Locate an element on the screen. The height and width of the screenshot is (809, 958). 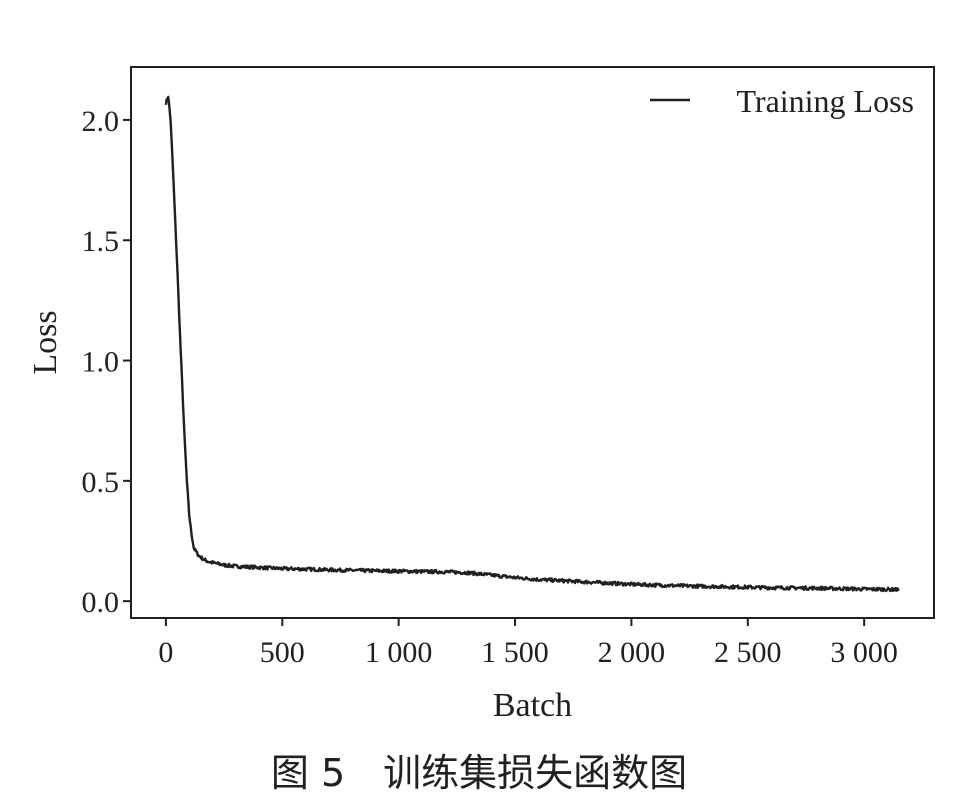
x-tick-label: 2 000 is located at coordinates (632, 652).